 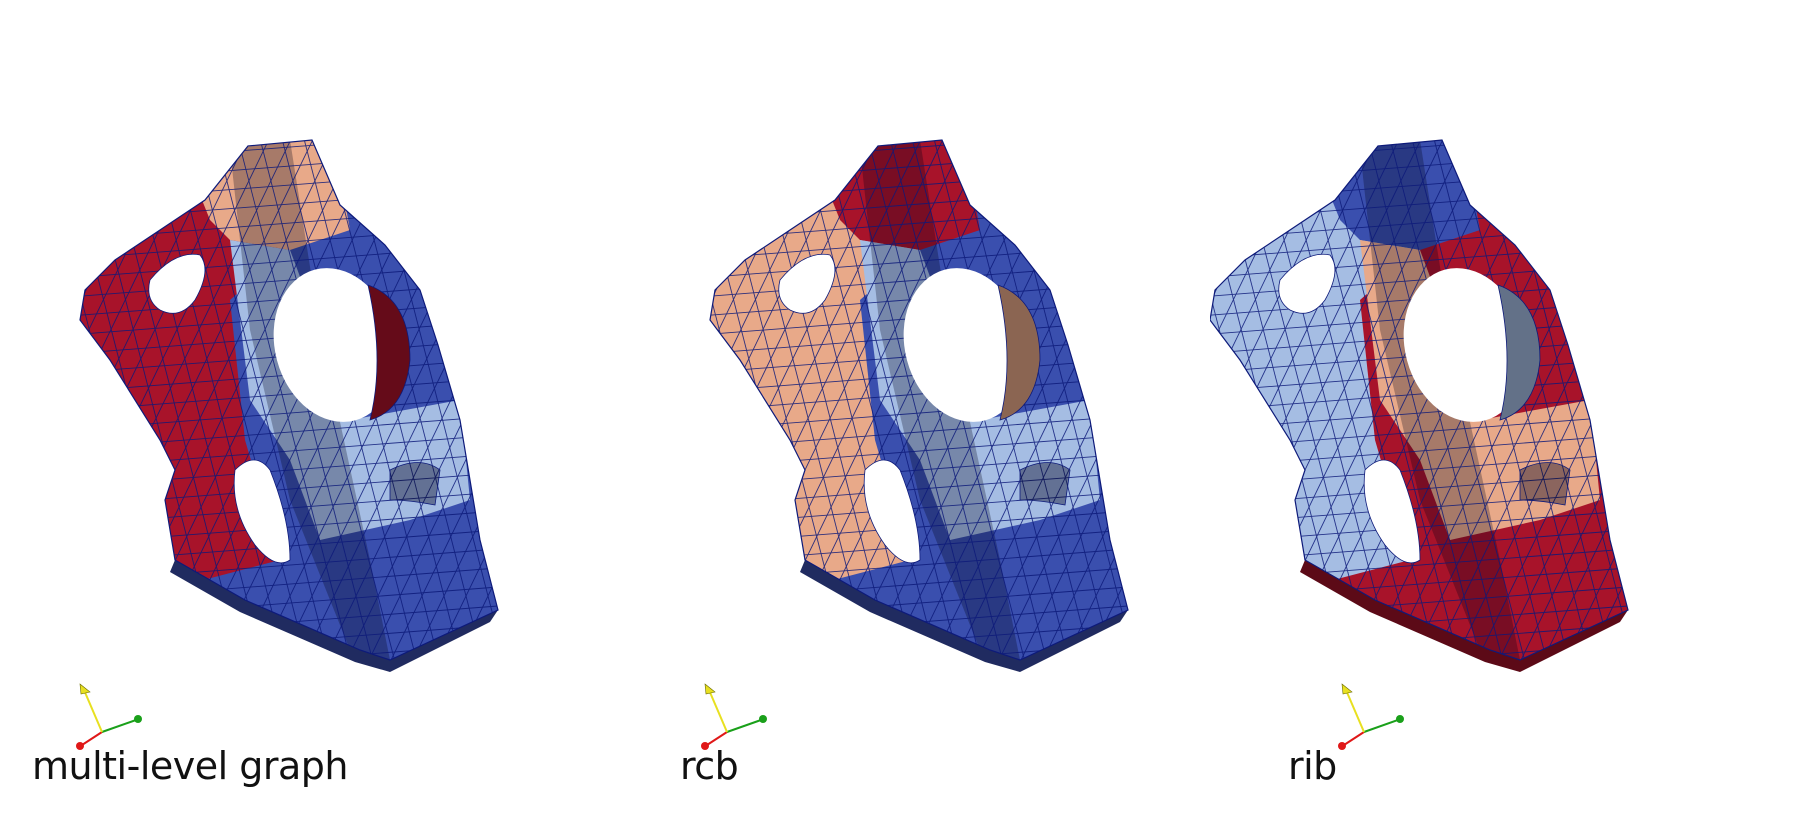 What do you see at coordinates (1312, 766) in the screenshot?
I see `panel-label: rib` at bounding box center [1312, 766].